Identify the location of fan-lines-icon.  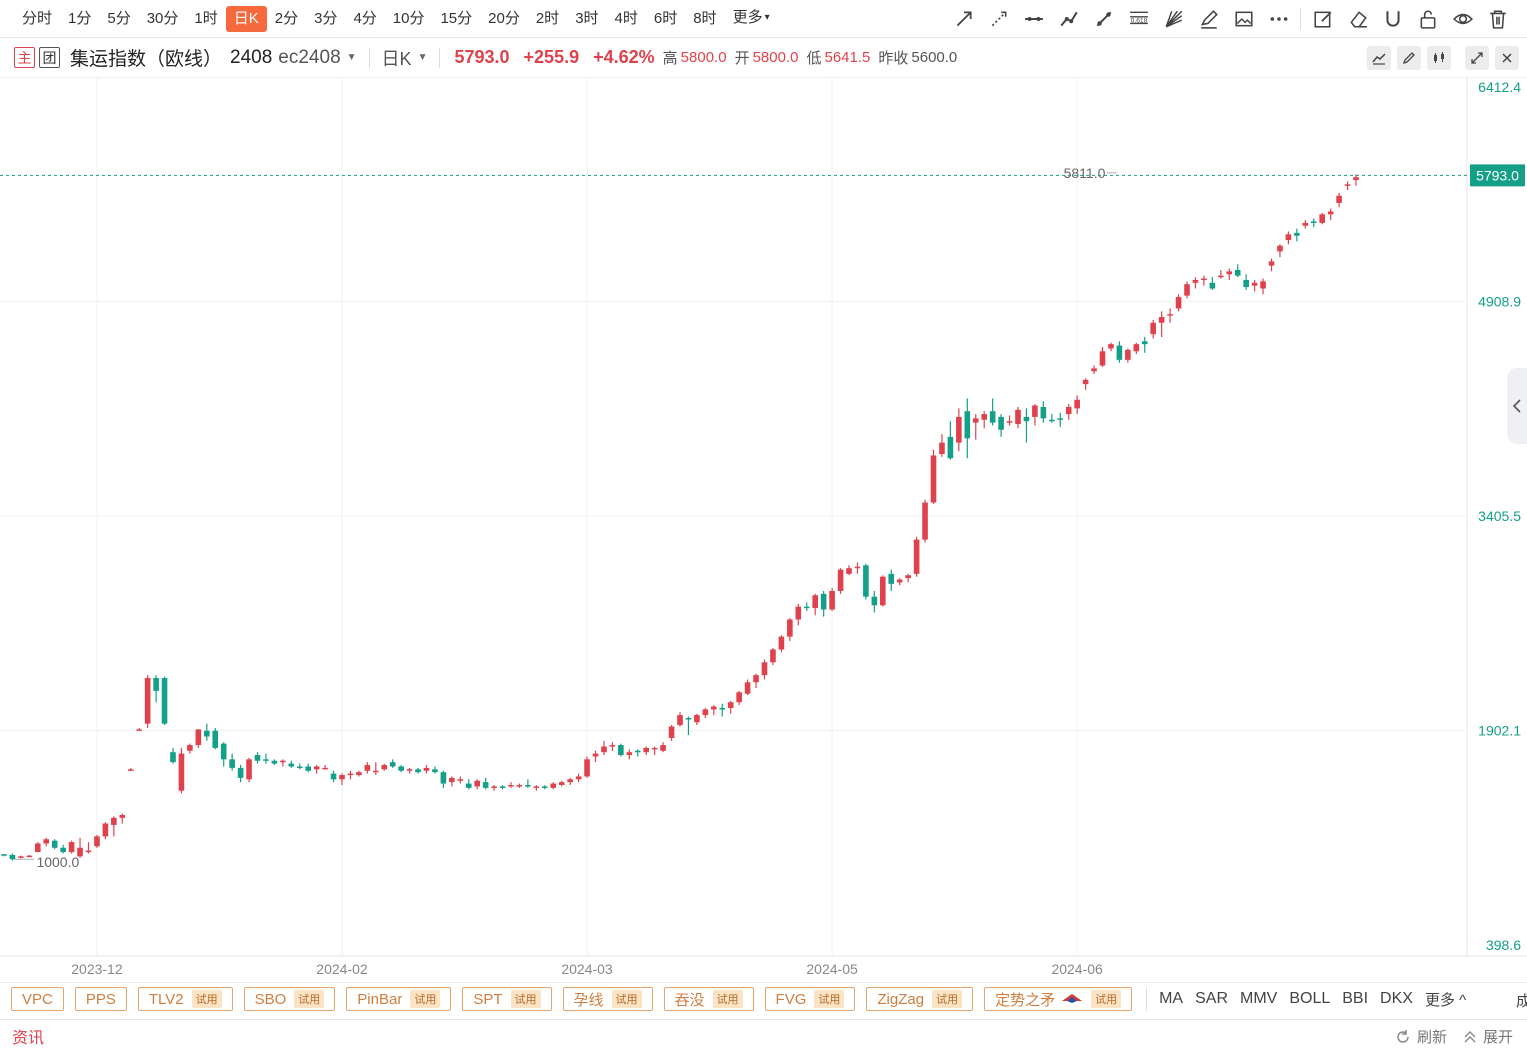
(1173, 19).